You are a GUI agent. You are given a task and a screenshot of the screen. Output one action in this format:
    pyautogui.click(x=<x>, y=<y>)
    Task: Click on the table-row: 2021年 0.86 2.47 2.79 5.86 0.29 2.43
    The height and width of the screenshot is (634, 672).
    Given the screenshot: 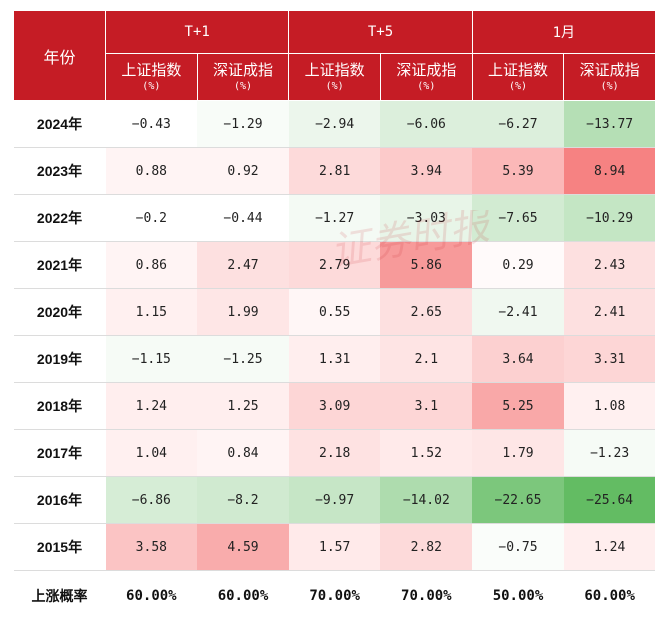 What is the action you would take?
    pyautogui.click(x=334, y=265)
    